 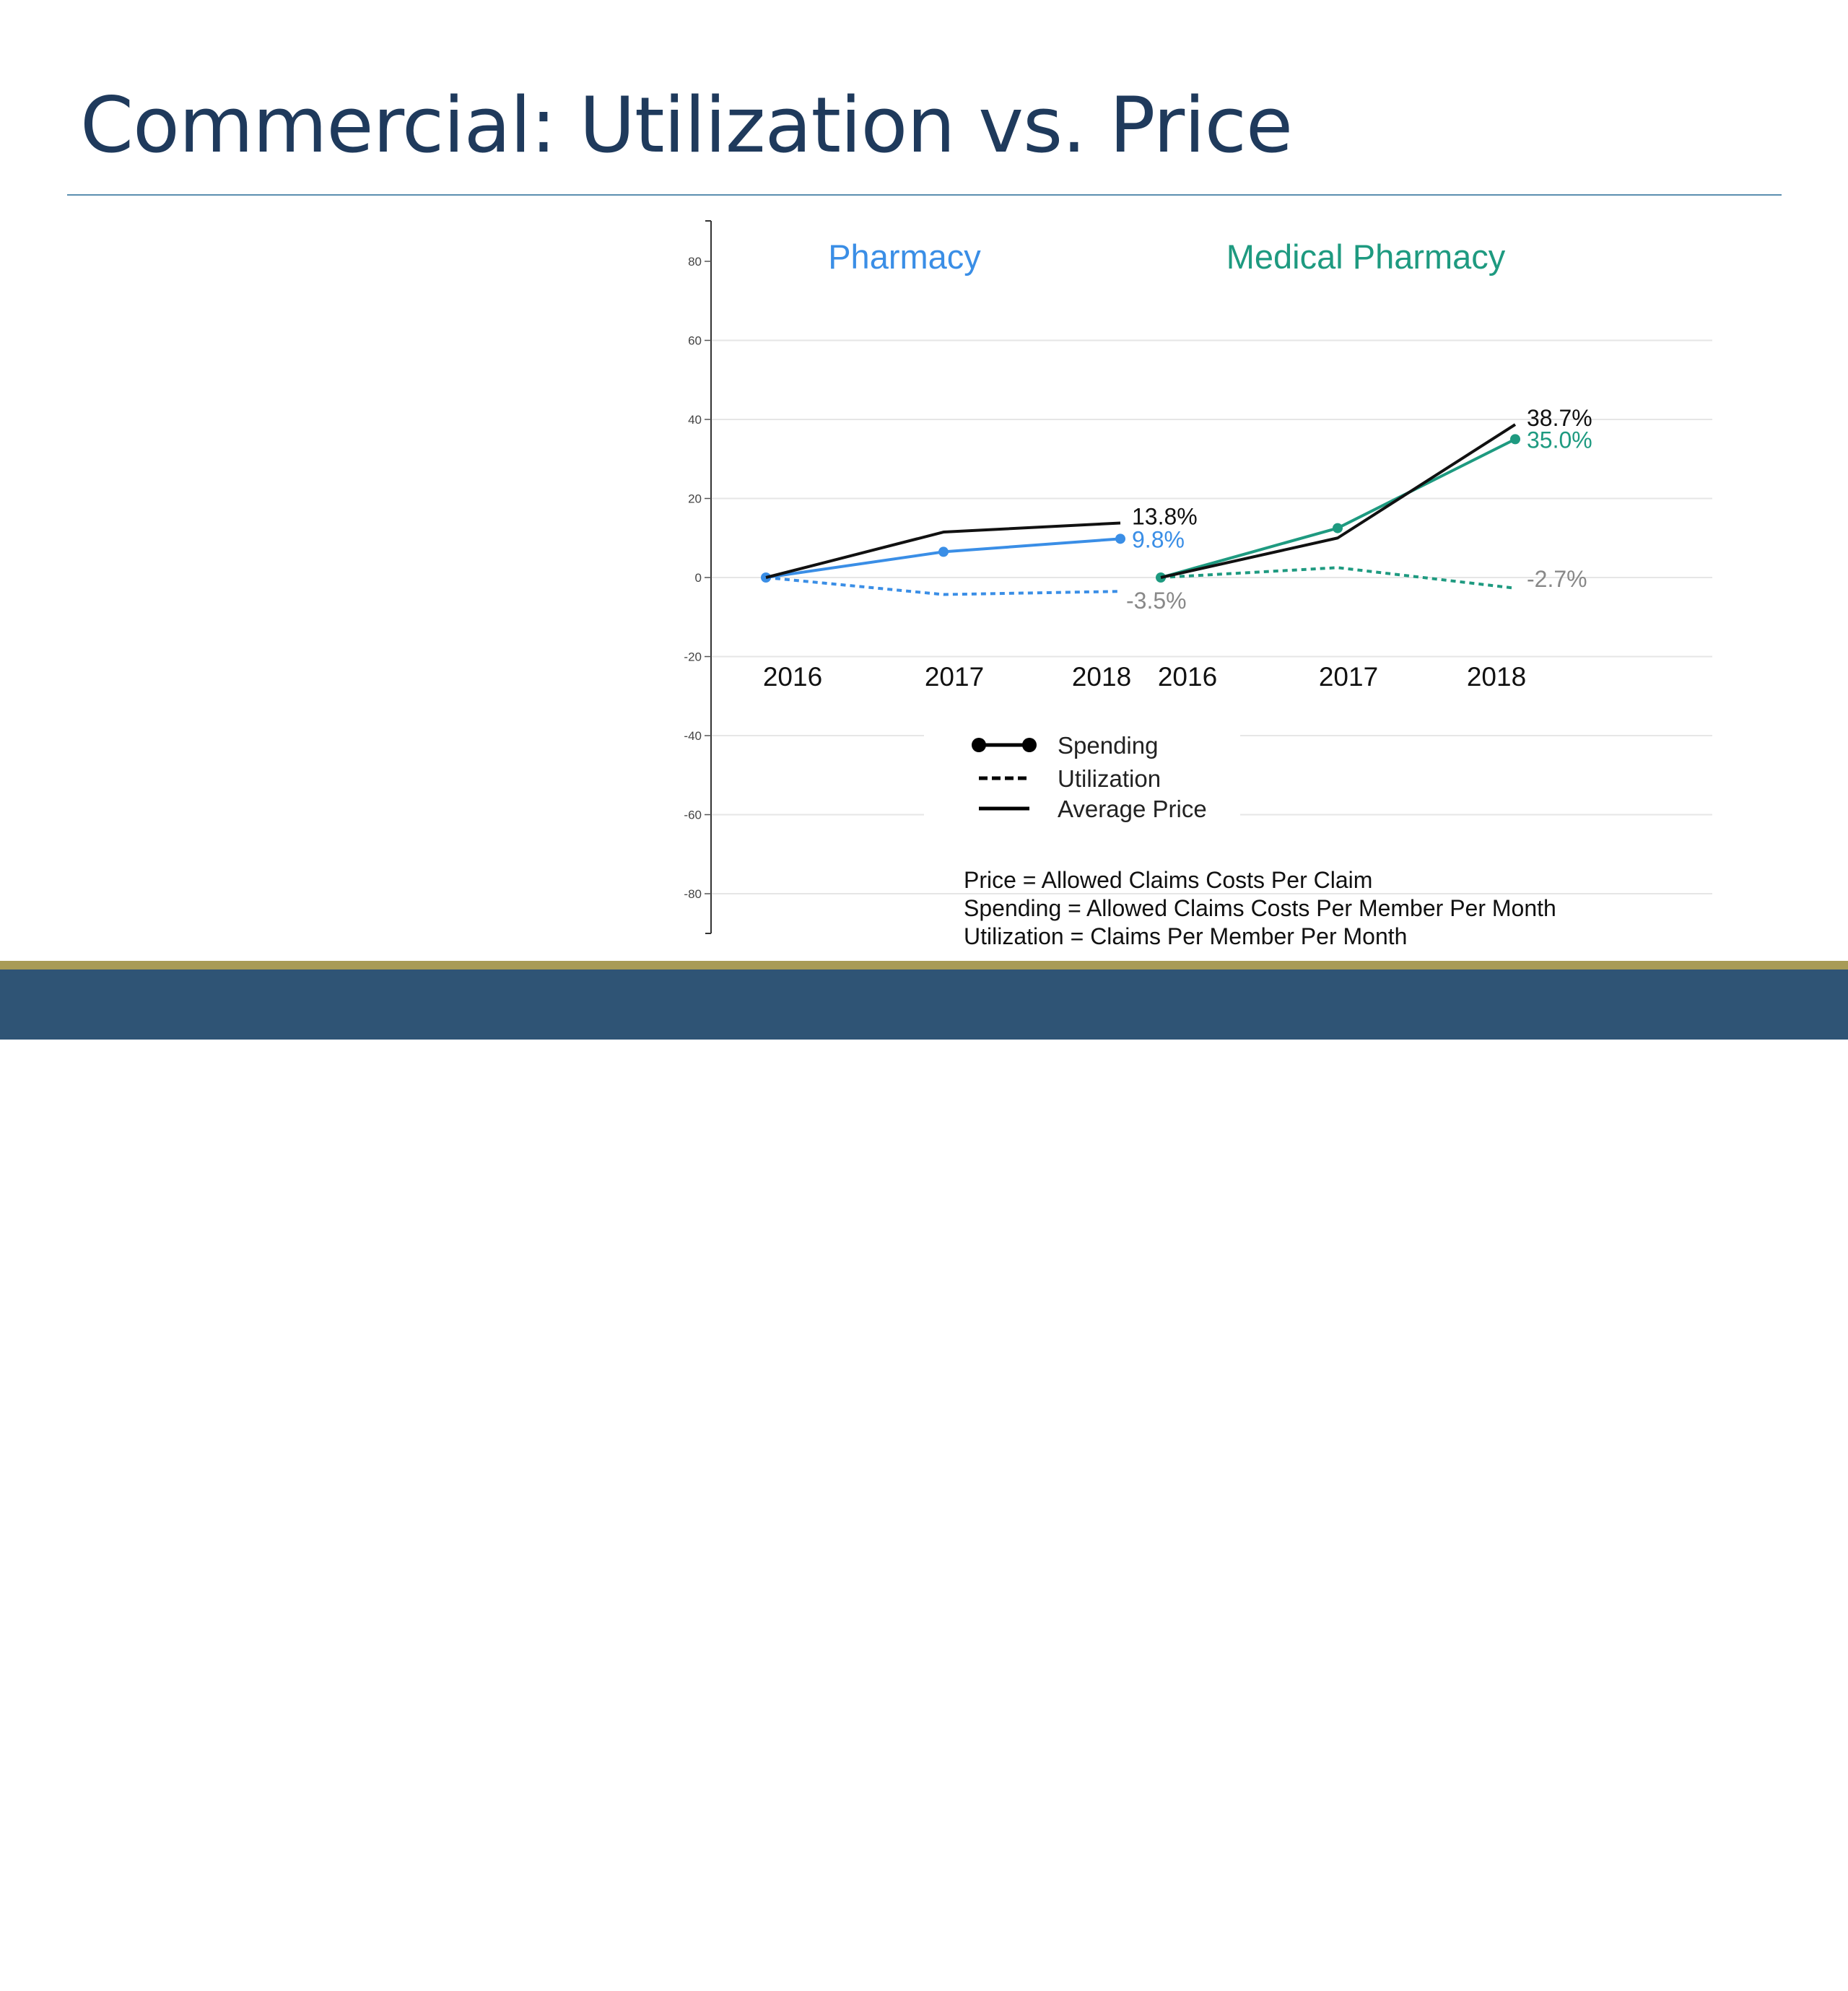 I want to click on footer-accent-stripe, so click(x=924, y=966).